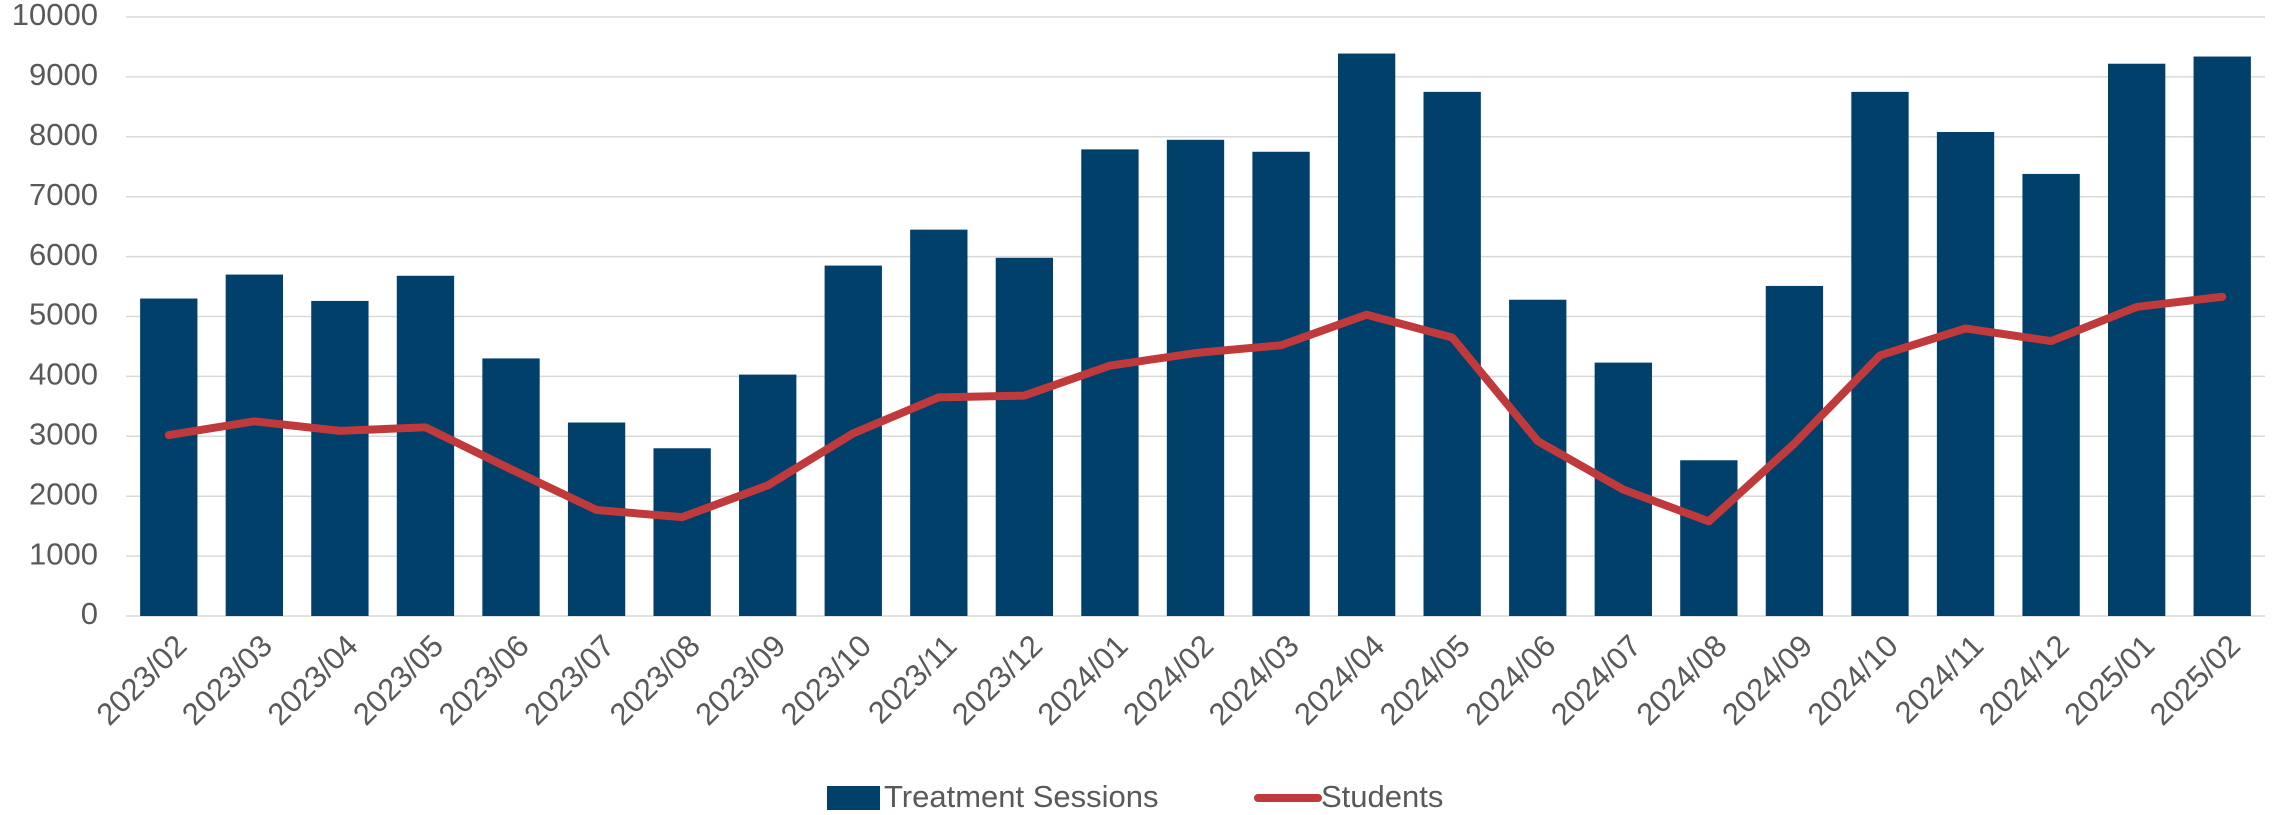 The image size is (2272, 815). What do you see at coordinates (2024, 680) in the screenshot?
I see `x-tick-label: 2024/12` at bounding box center [2024, 680].